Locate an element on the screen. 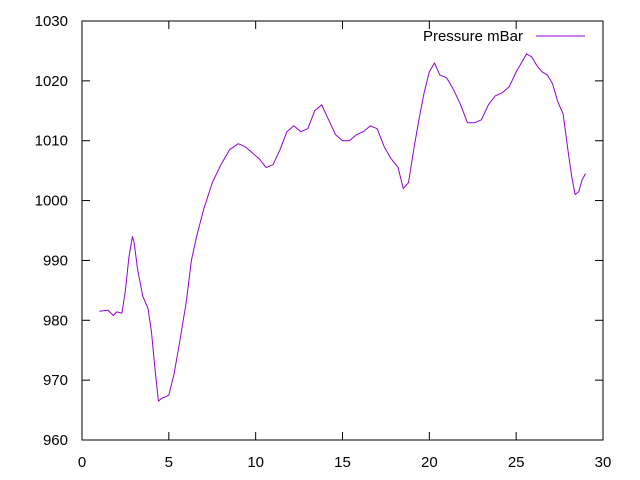 This screenshot has height=480, width=640. y-tick-label-5: 1010 is located at coordinates (51, 141).